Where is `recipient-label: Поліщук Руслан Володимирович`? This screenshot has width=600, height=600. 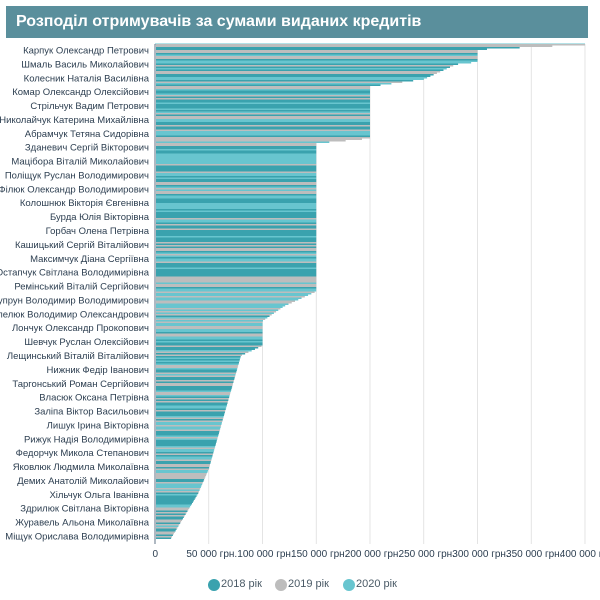 recipient-label: Поліщук Руслан Володимирович is located at coordinates (77, 175).